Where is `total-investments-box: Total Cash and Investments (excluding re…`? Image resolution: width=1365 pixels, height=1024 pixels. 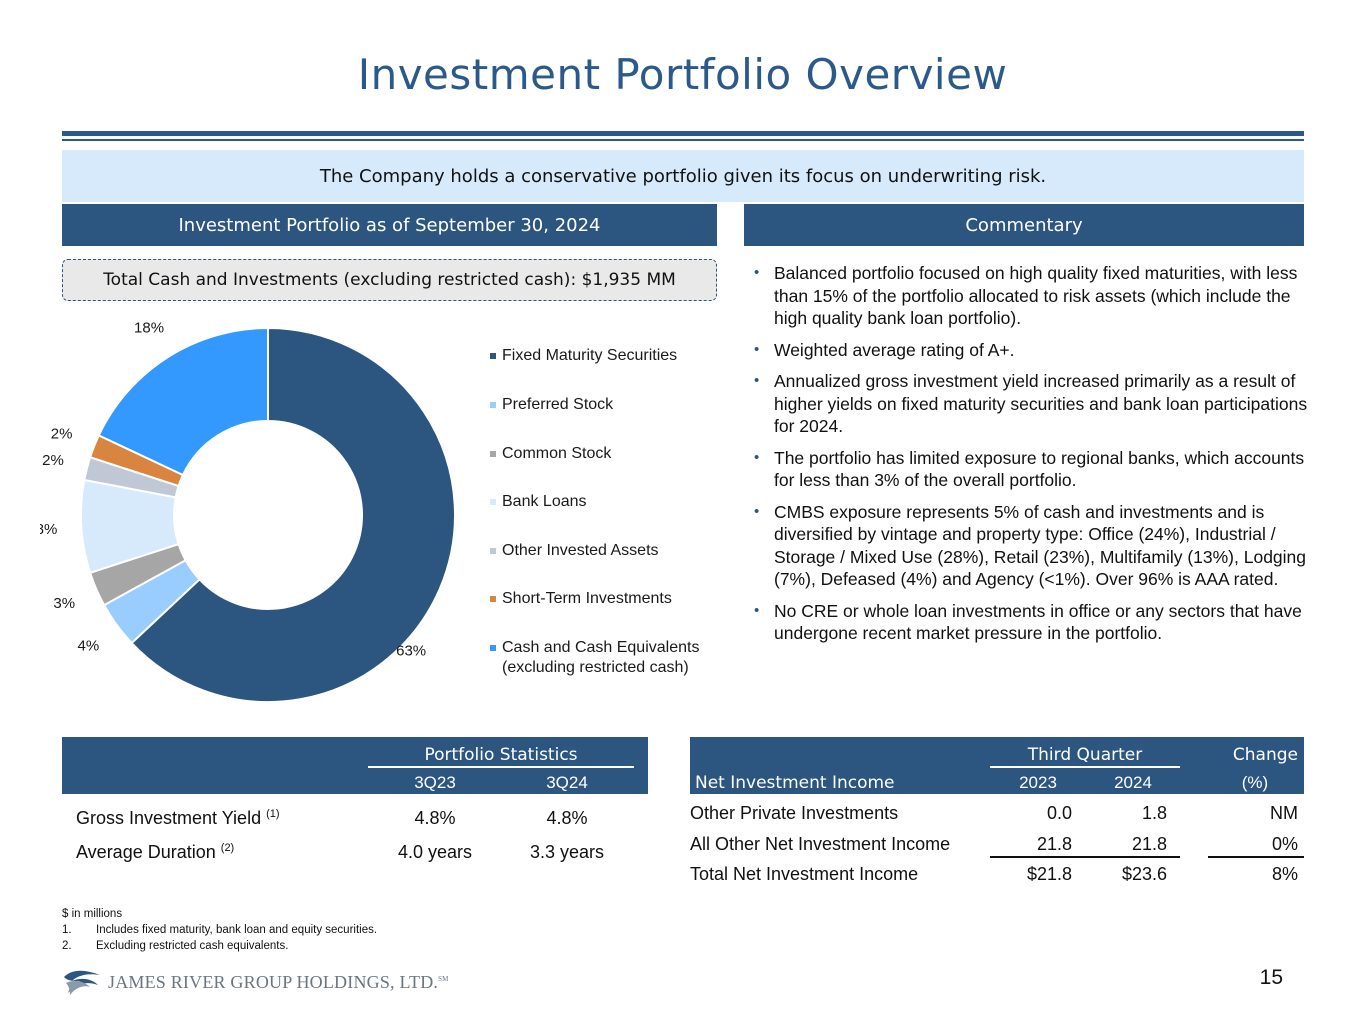 total-investments-box: Total Cash and Investments (excluding re… is located at coordinates (389, 280).